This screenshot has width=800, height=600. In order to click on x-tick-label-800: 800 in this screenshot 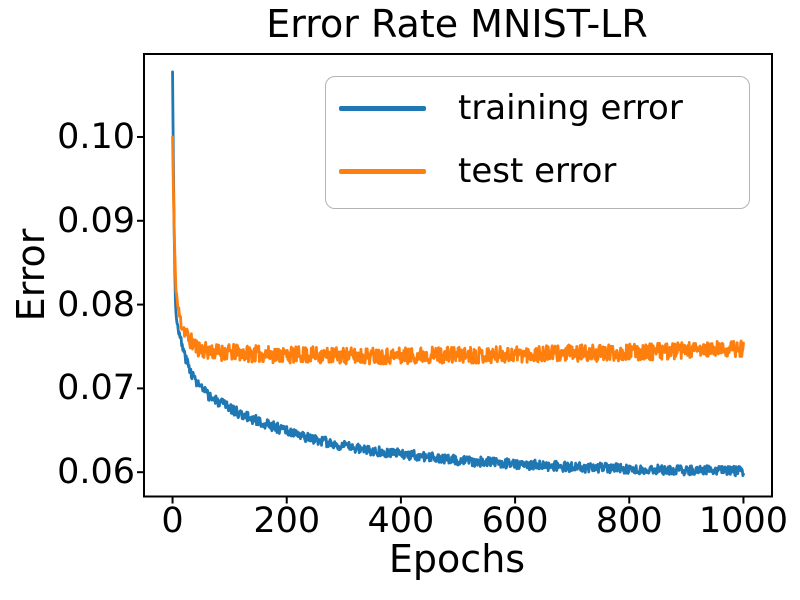, I will do `click(629, 521)`.